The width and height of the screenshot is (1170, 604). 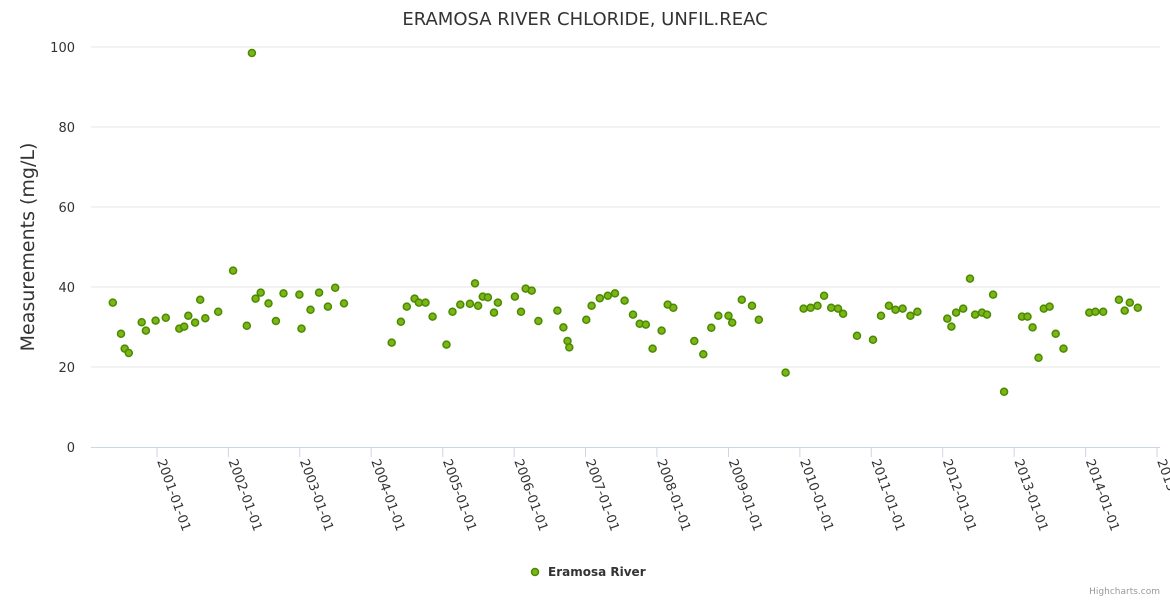 I want to click on legend: Eramosa River, so click(x=588, y=572).